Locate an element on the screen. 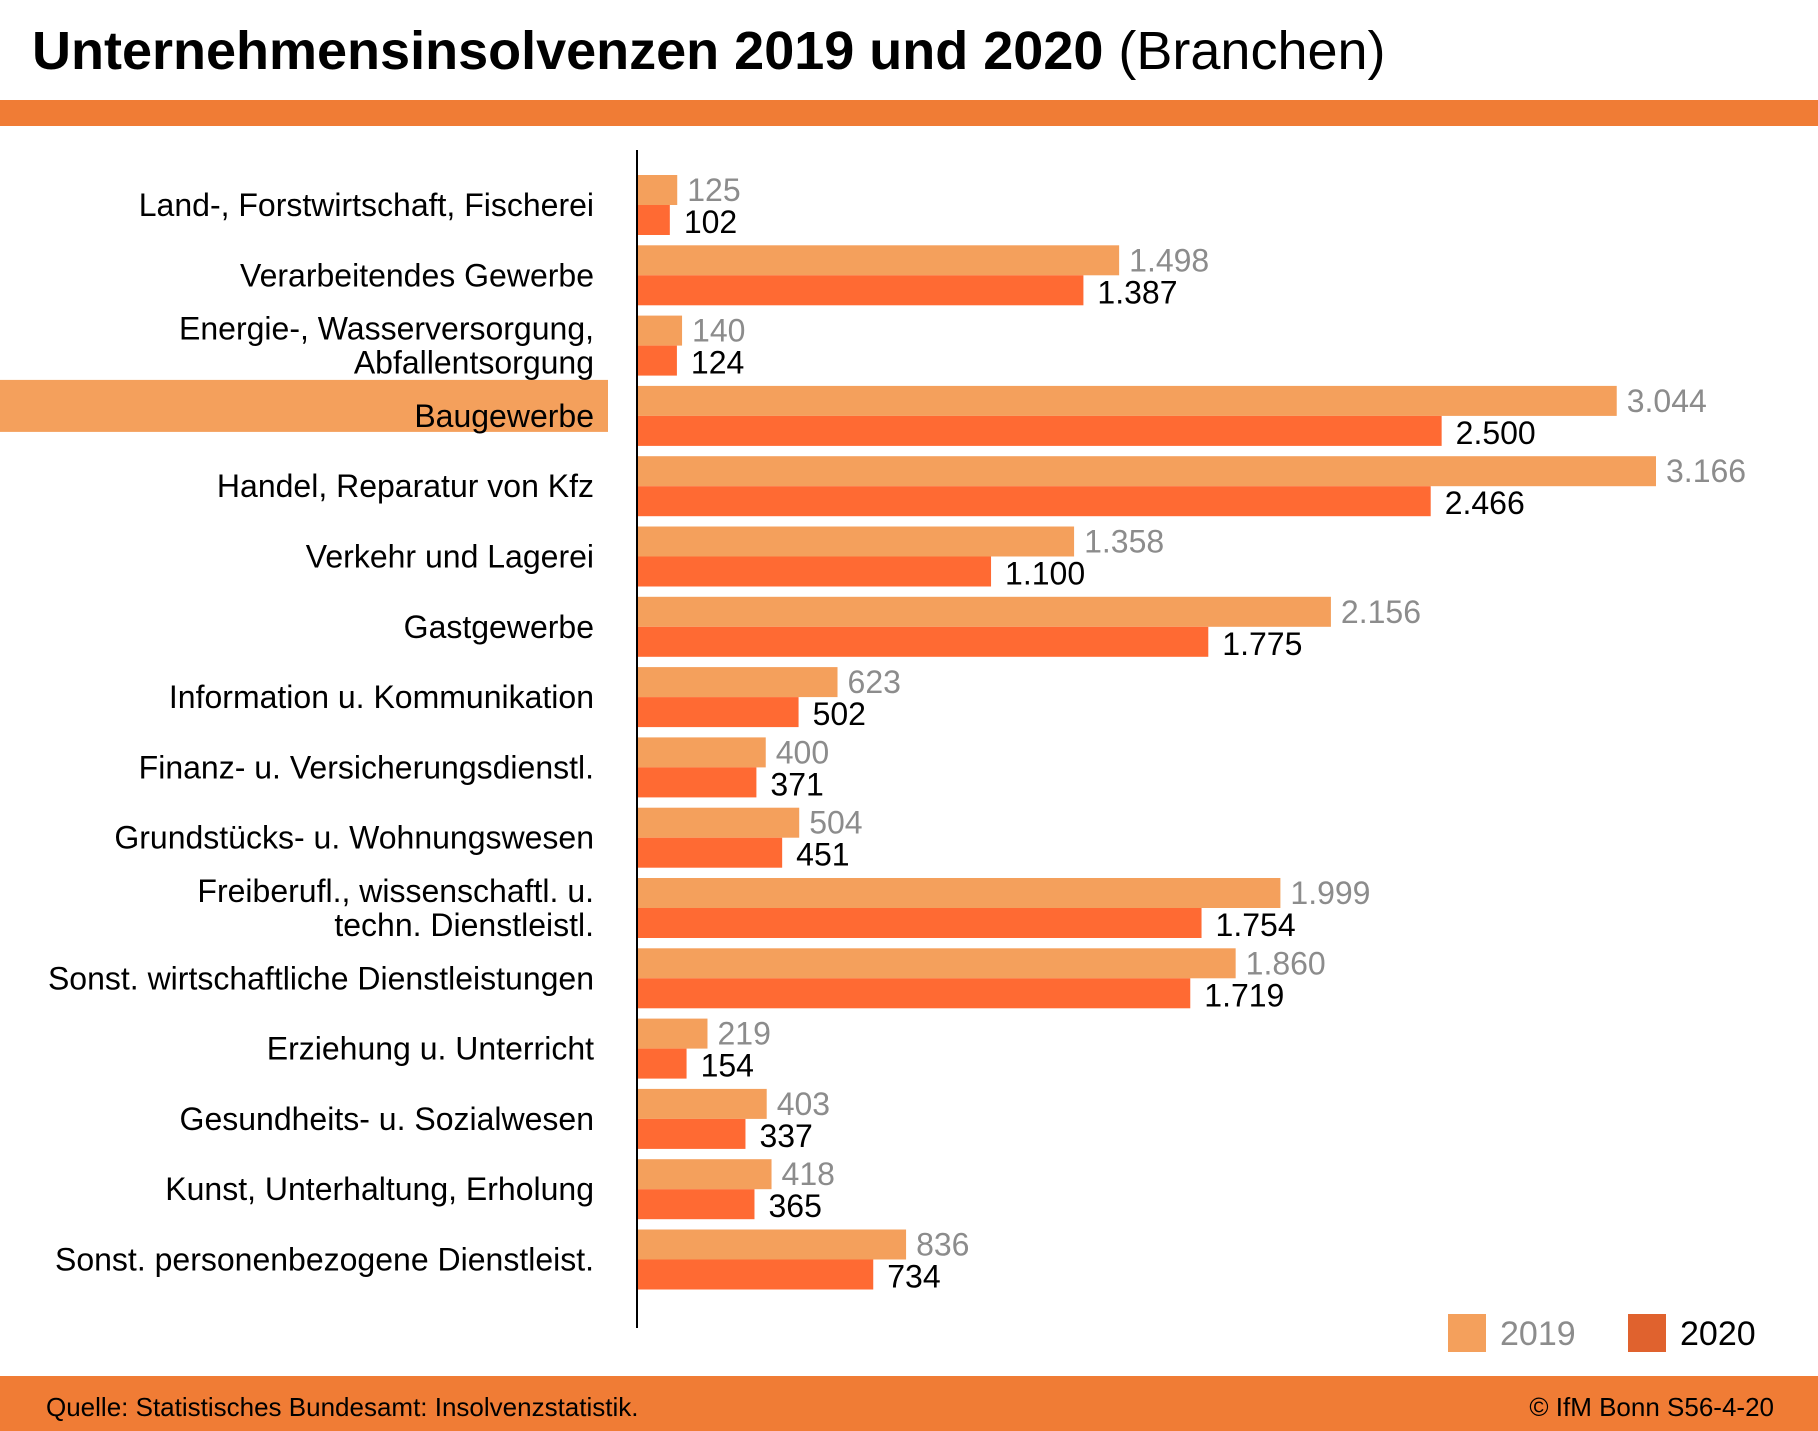 This screenshot has width=1818, height=1431. category-label: Gastgewerbe is located at coordinates (499, 627).